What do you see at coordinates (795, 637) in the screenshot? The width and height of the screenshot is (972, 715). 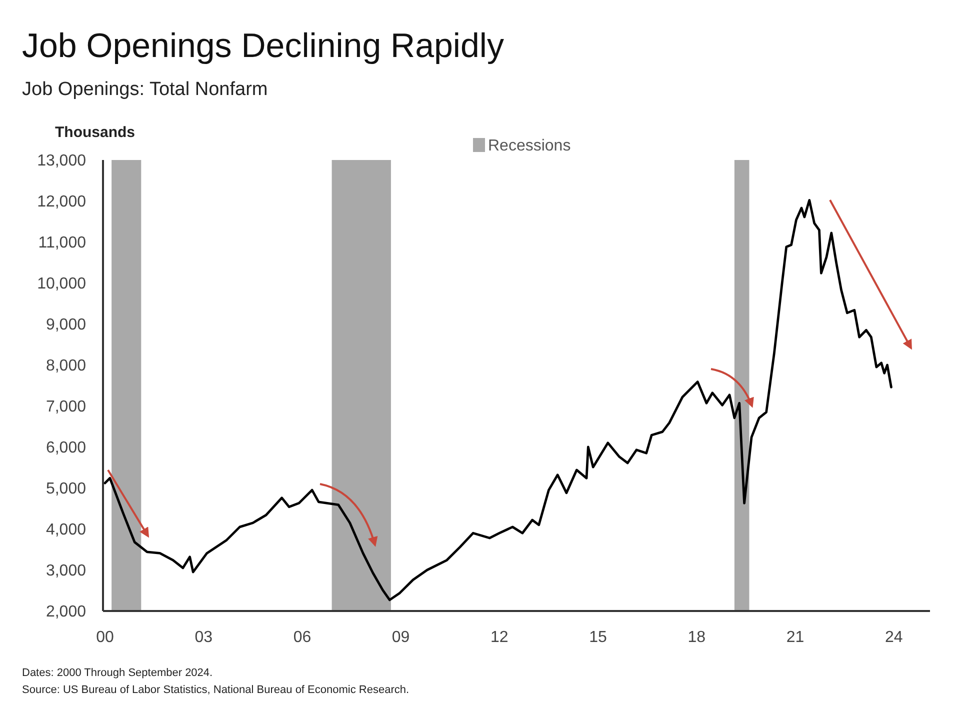 I see `x-tick-label: 21` at bounding box center [795, 637].